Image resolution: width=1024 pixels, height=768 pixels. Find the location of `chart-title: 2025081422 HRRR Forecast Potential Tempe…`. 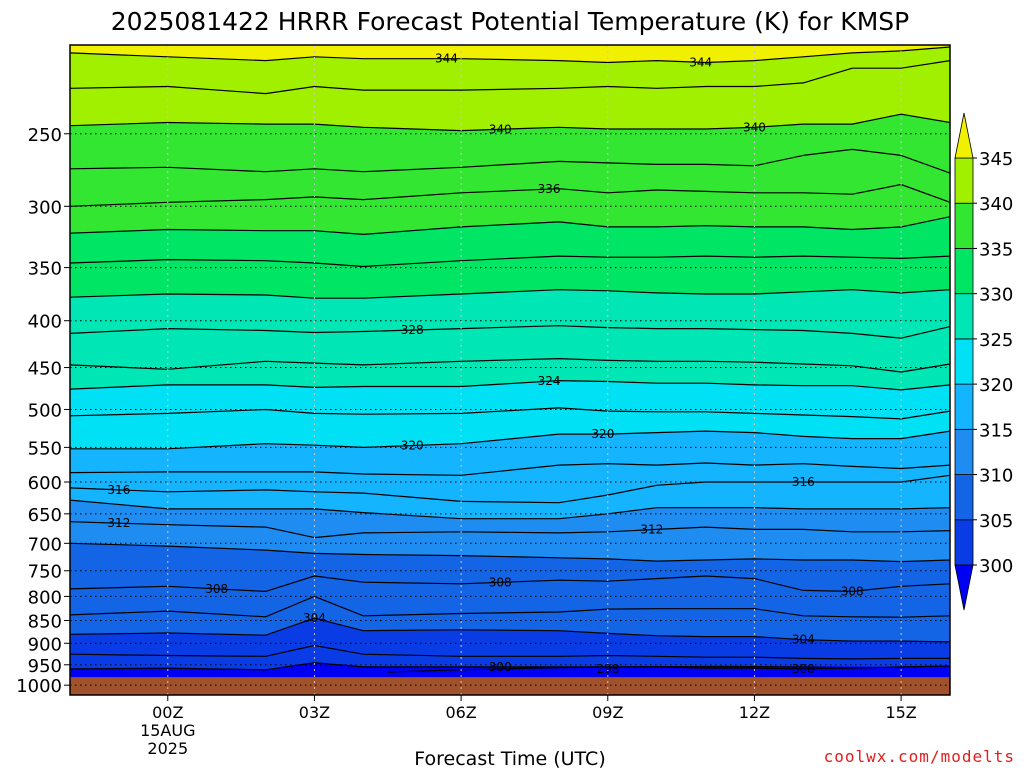

chart-title: 2025081422 HRRR Forecast Potential Tempe… is located at coordinates (510, 21).